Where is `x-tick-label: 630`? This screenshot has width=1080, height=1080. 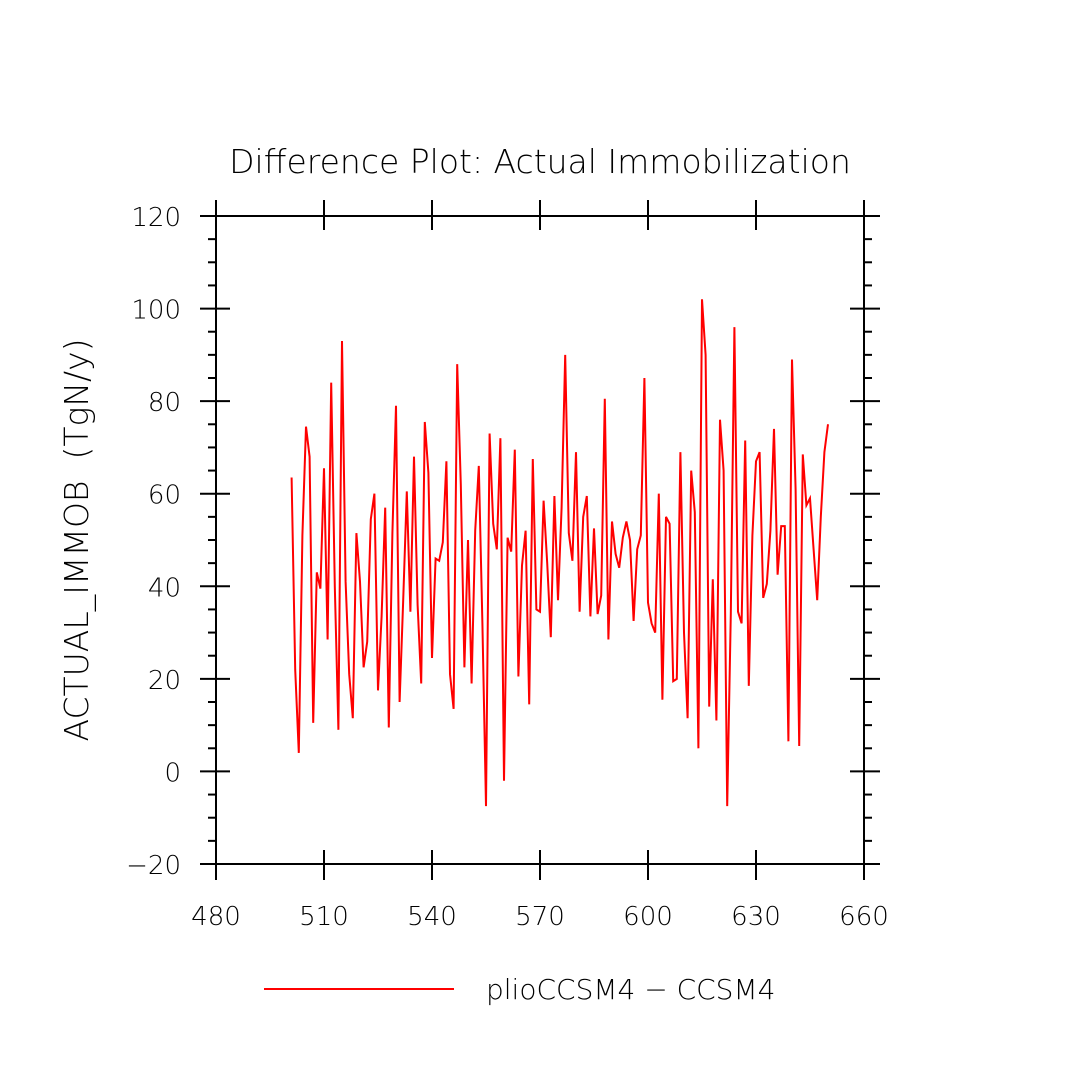
x-tick-label: 630 is located at coordinates (756, 917).